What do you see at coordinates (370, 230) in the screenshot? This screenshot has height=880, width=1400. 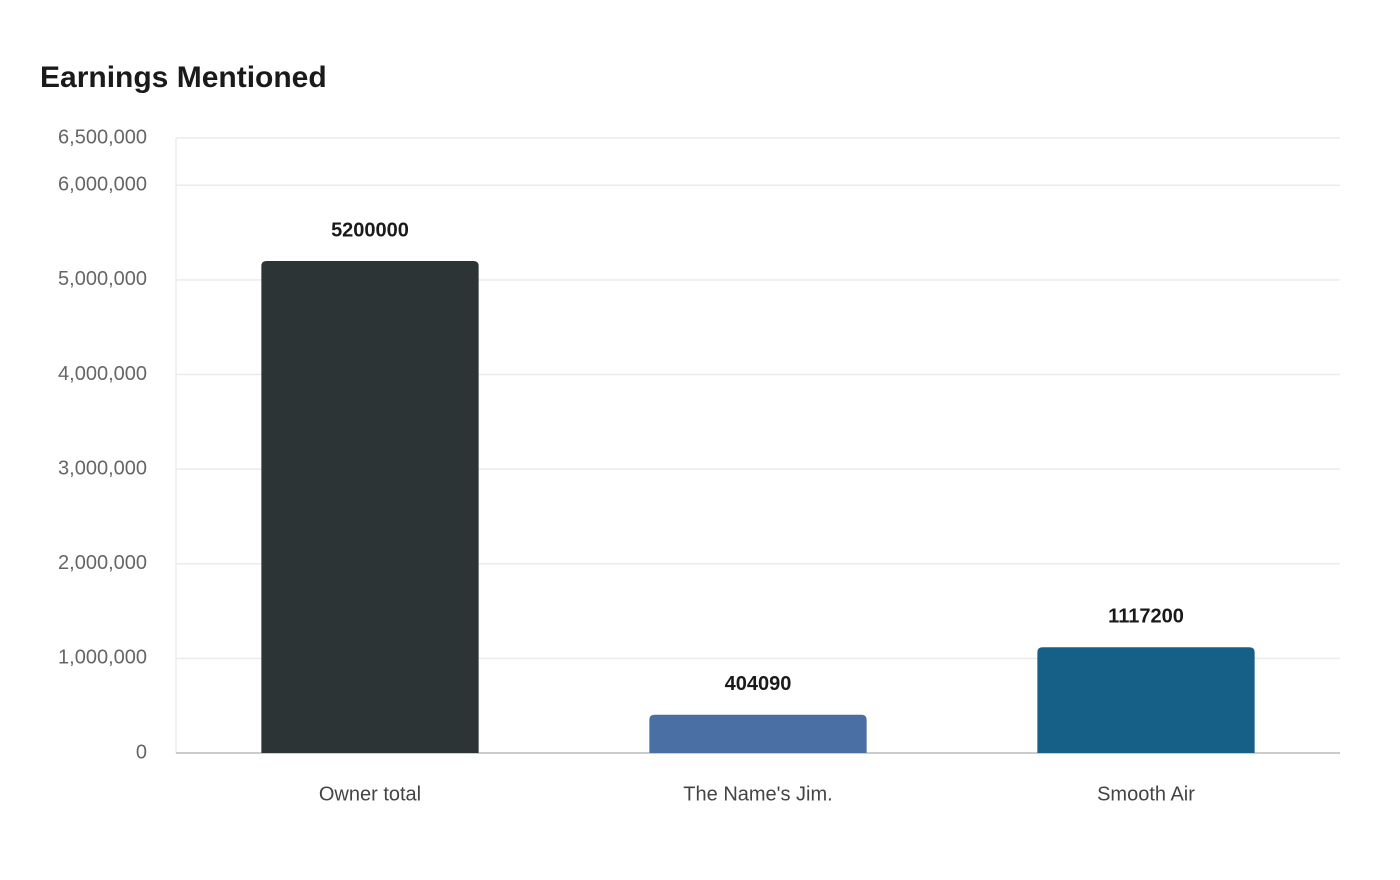 I see `value-label: 5200000` at bounding box center [370, 230].